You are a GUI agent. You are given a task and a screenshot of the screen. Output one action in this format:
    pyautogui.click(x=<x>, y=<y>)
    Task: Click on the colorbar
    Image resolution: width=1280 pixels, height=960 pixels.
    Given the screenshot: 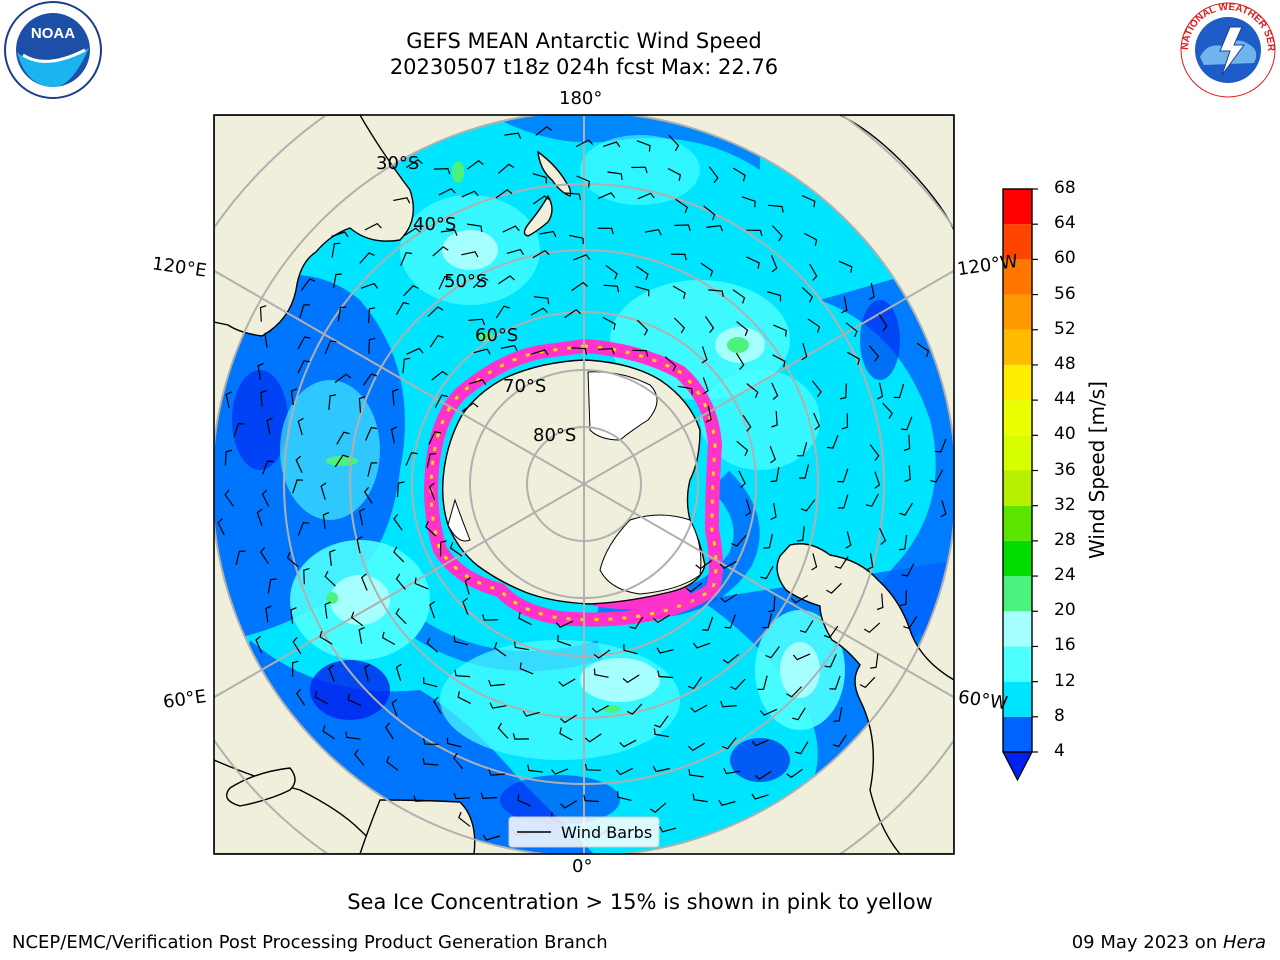 What is the action you would take?
    pyautogui.click(x=1020, y=485)
    